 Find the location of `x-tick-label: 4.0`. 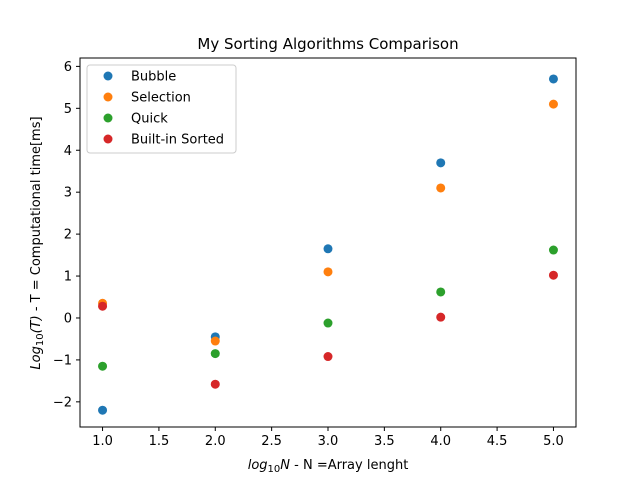

x-tick-label: 4.0 is located at coordinates (440, 441).